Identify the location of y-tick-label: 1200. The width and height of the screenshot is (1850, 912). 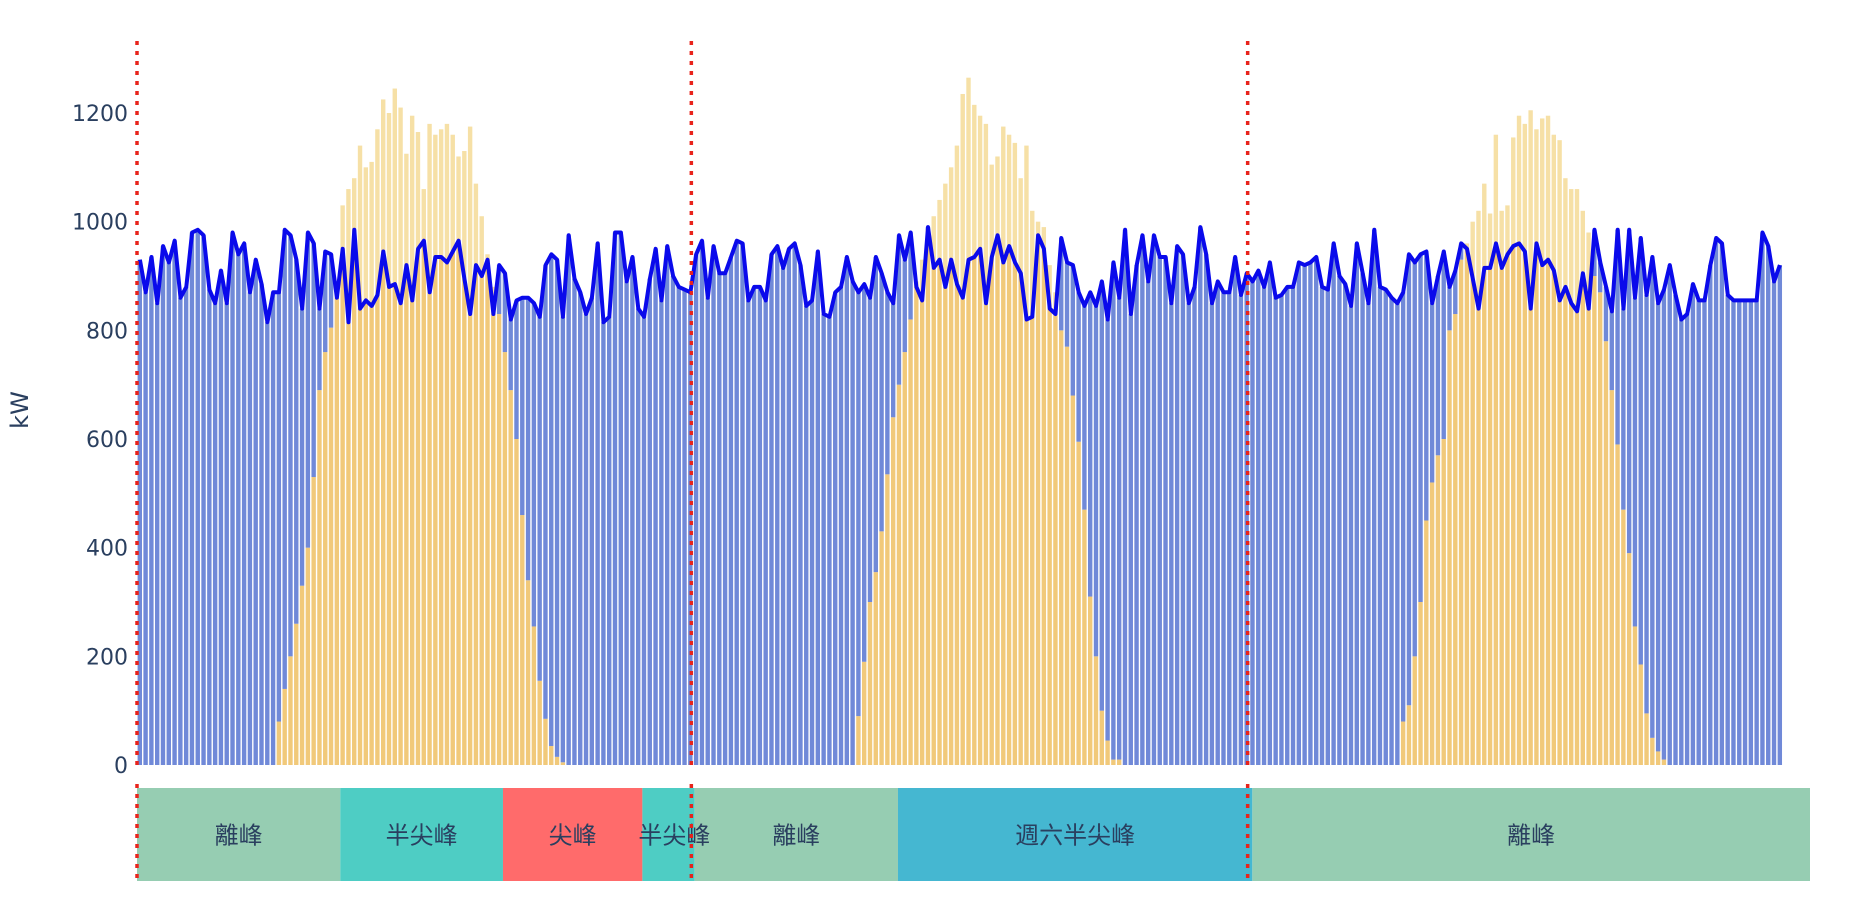
(100, 114).